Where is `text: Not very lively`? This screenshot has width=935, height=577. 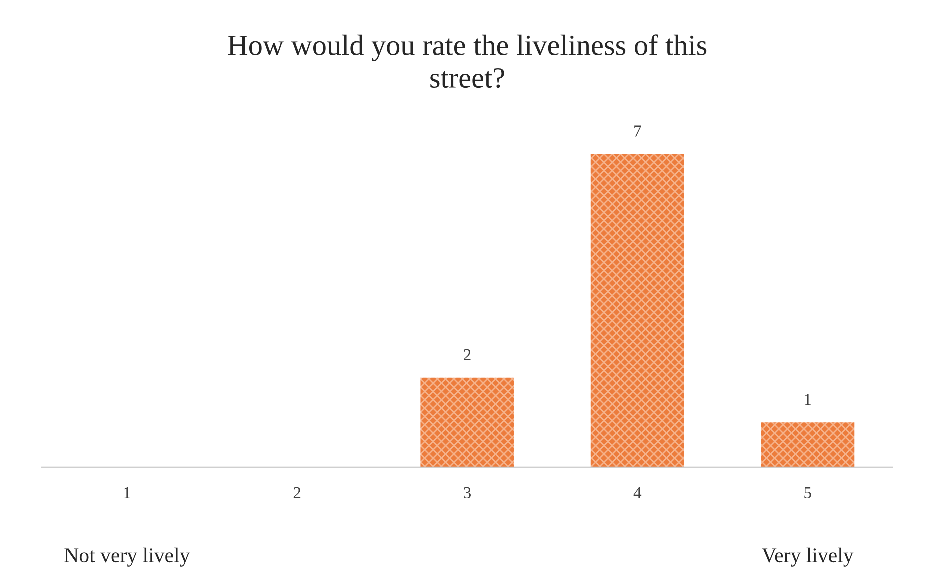 text: Not very lively is located at coordinates (127, 557).